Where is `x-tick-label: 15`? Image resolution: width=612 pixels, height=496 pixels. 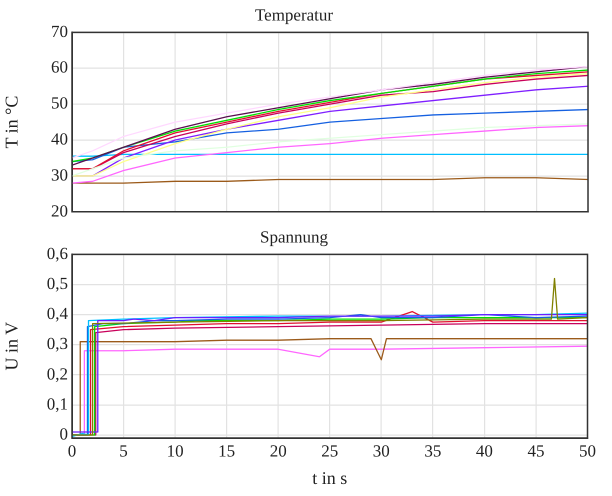
x-tick-label: 15 is located at coordinates (227, 451).